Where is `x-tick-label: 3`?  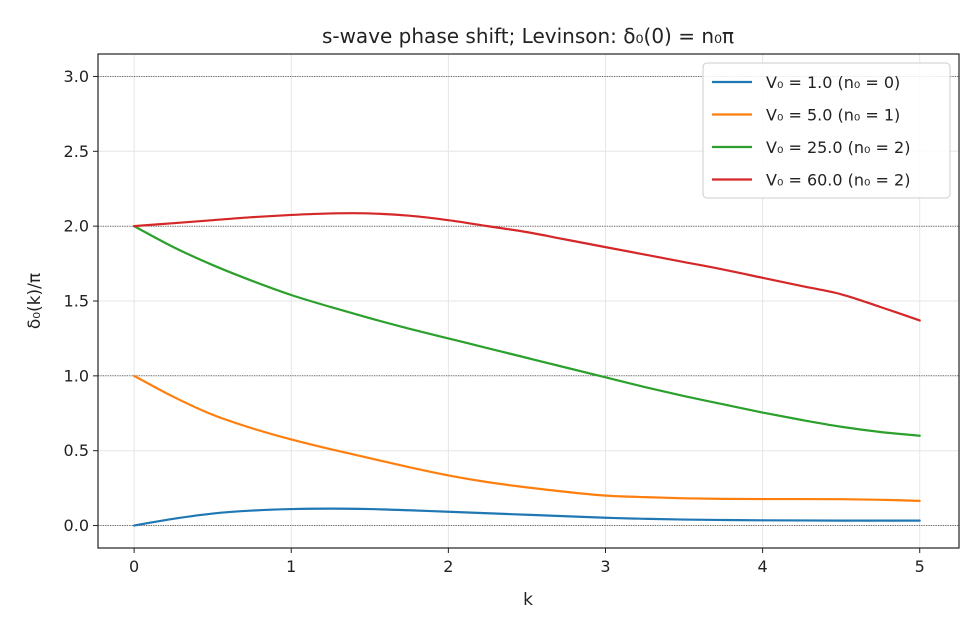
x-tick-label: 3 is located at coordinates (605, 566).